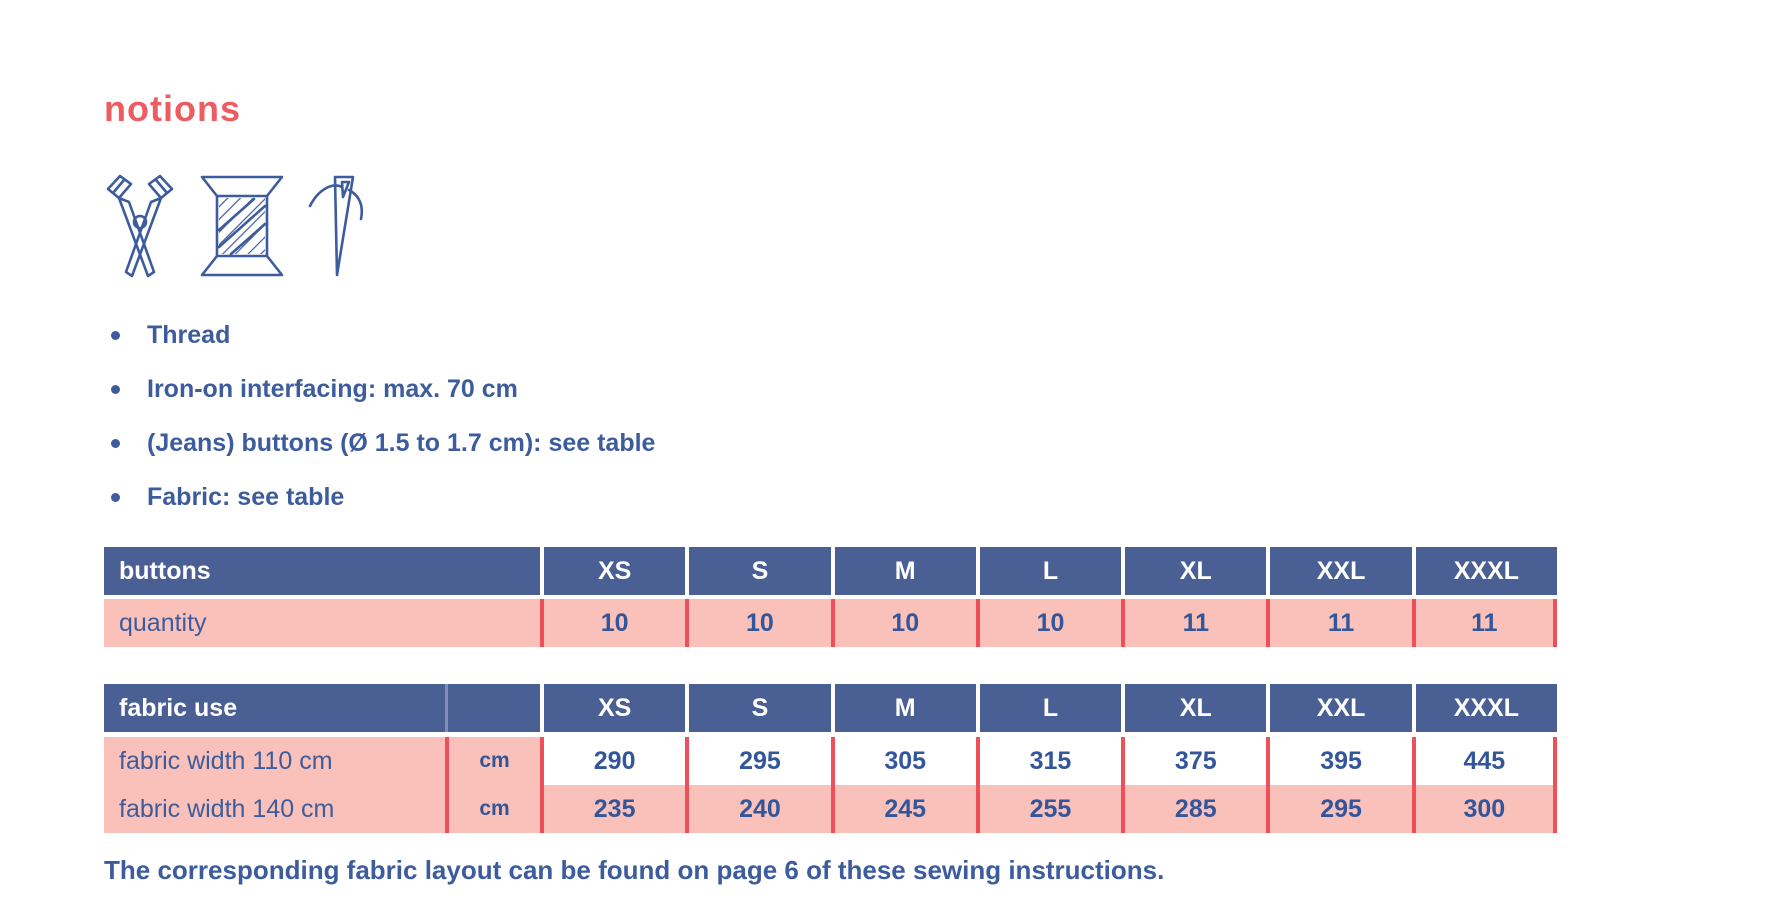  What do you see at coordinates (274, 809) in the screenshot?
I see `row-label-cell: fabric width 140 cm` at bounding box center [274, 809].